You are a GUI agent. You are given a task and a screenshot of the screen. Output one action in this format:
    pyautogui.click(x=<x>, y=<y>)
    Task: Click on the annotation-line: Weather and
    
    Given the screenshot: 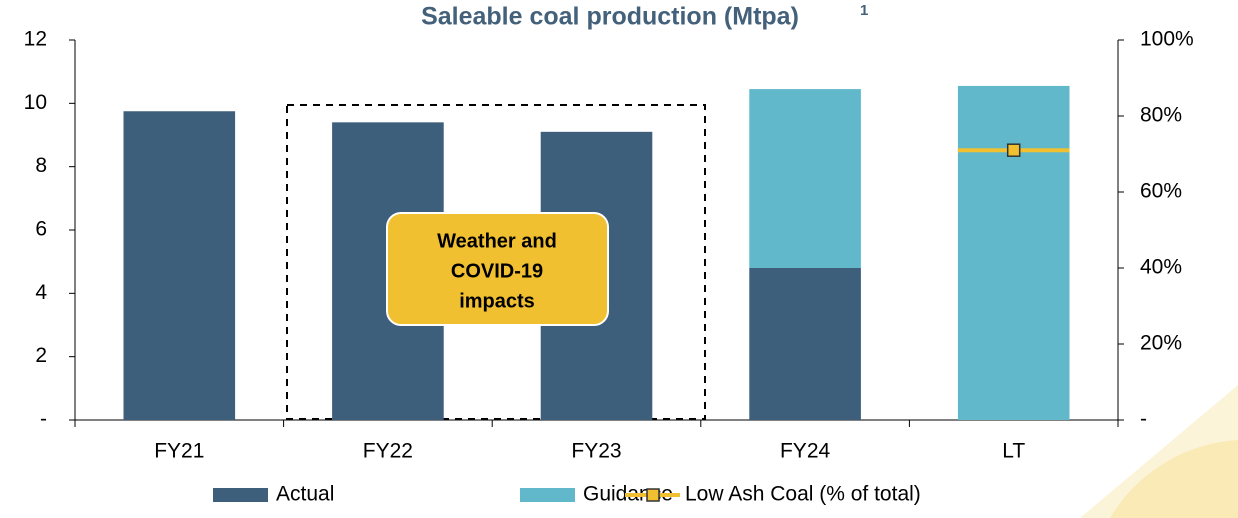 What is the action you would take?
    pyautogui.click(x=497, y=241)
    